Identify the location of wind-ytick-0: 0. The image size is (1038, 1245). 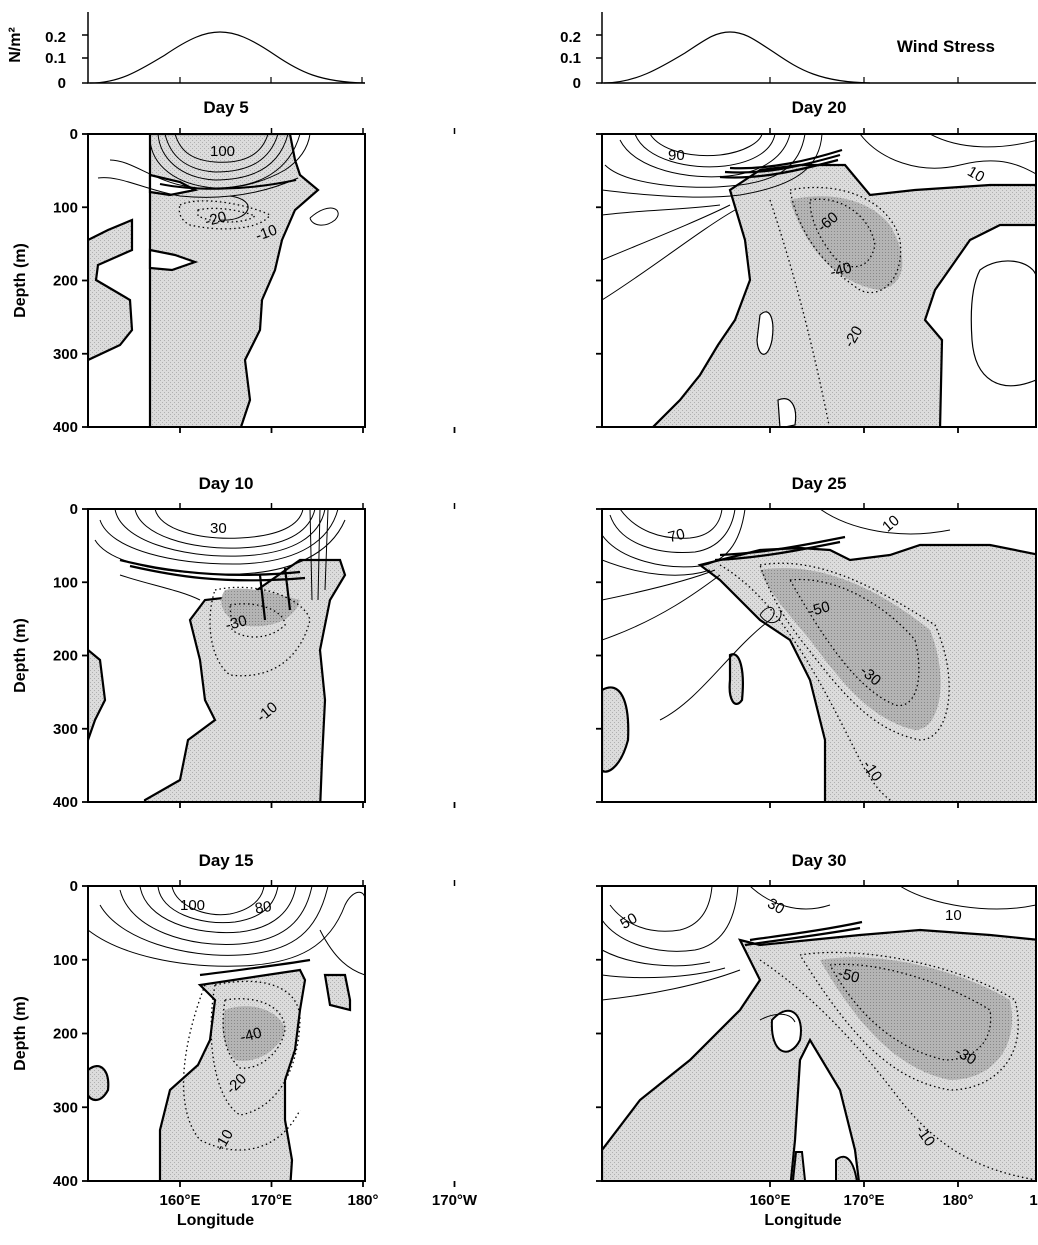
(62, 83).